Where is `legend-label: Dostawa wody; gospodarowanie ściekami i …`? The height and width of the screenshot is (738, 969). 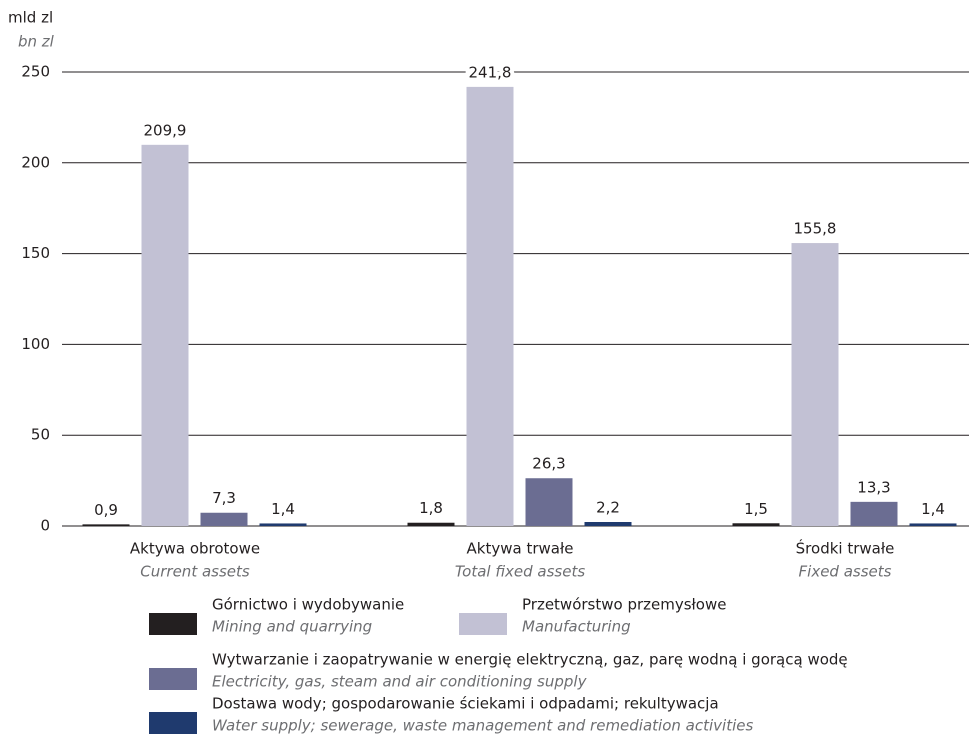 legend-label: Dostawa wody; gospodarowanie ściekami i … is located at coordinates (465, 704).